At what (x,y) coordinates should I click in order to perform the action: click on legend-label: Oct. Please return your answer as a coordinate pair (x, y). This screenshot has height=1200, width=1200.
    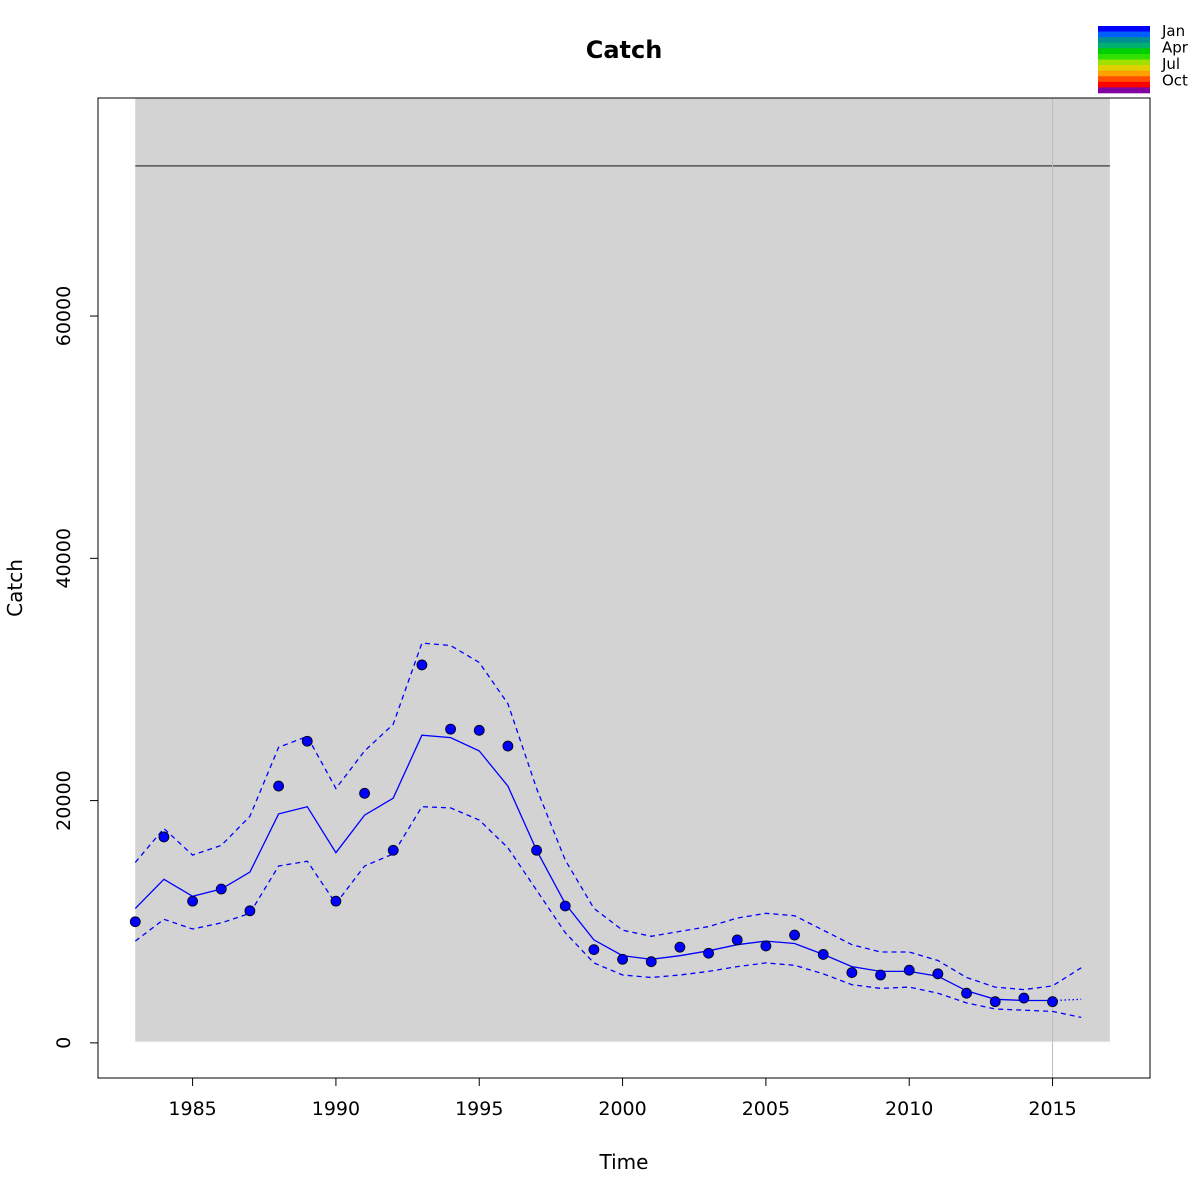
    Looking at the image, I should click on (1175, 81).